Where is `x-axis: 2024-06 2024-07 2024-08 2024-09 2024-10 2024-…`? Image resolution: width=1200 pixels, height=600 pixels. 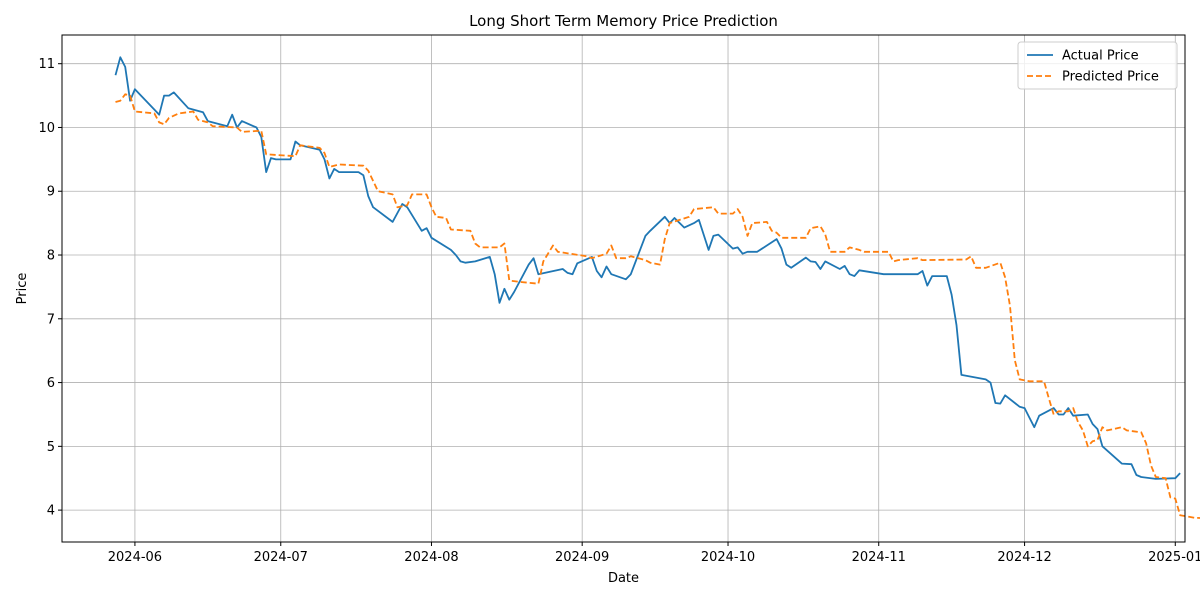 x-axis: 2024-06 2024-07 2024-08 2024-09 2024-10 2024-… is located at coordinates (654, 553).